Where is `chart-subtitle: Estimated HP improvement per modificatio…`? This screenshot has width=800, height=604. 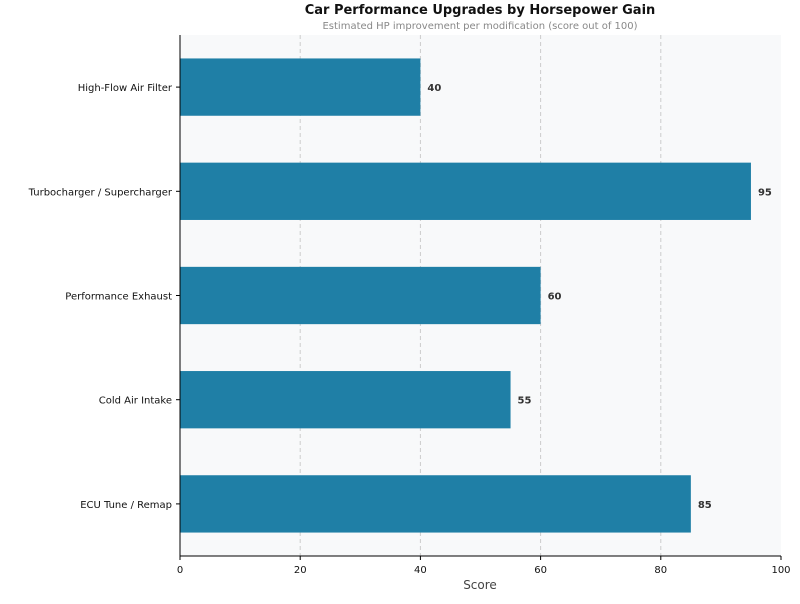 chart-subtitle: Estimated HP improvement per modificatio… is located at coordinates (479, 26).